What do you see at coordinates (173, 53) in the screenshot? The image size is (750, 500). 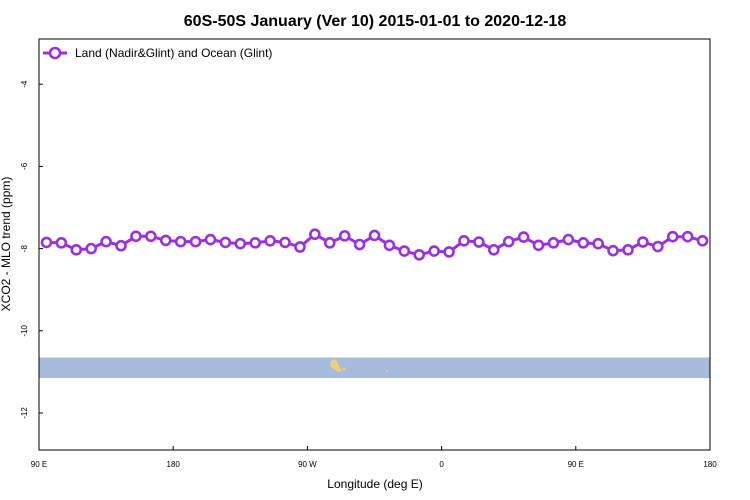 I see `legend-label: Land (Nadir&Glint) and Ocean (Glint)` at bounding box center [173, 53].